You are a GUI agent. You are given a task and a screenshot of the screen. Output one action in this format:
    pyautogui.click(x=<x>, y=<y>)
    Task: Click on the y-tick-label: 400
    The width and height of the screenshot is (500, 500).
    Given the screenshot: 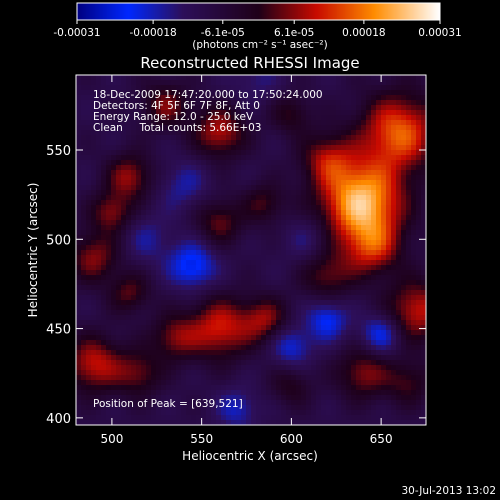 What is the action you would take?
    pyautogui.click(x=58, y=419)
    